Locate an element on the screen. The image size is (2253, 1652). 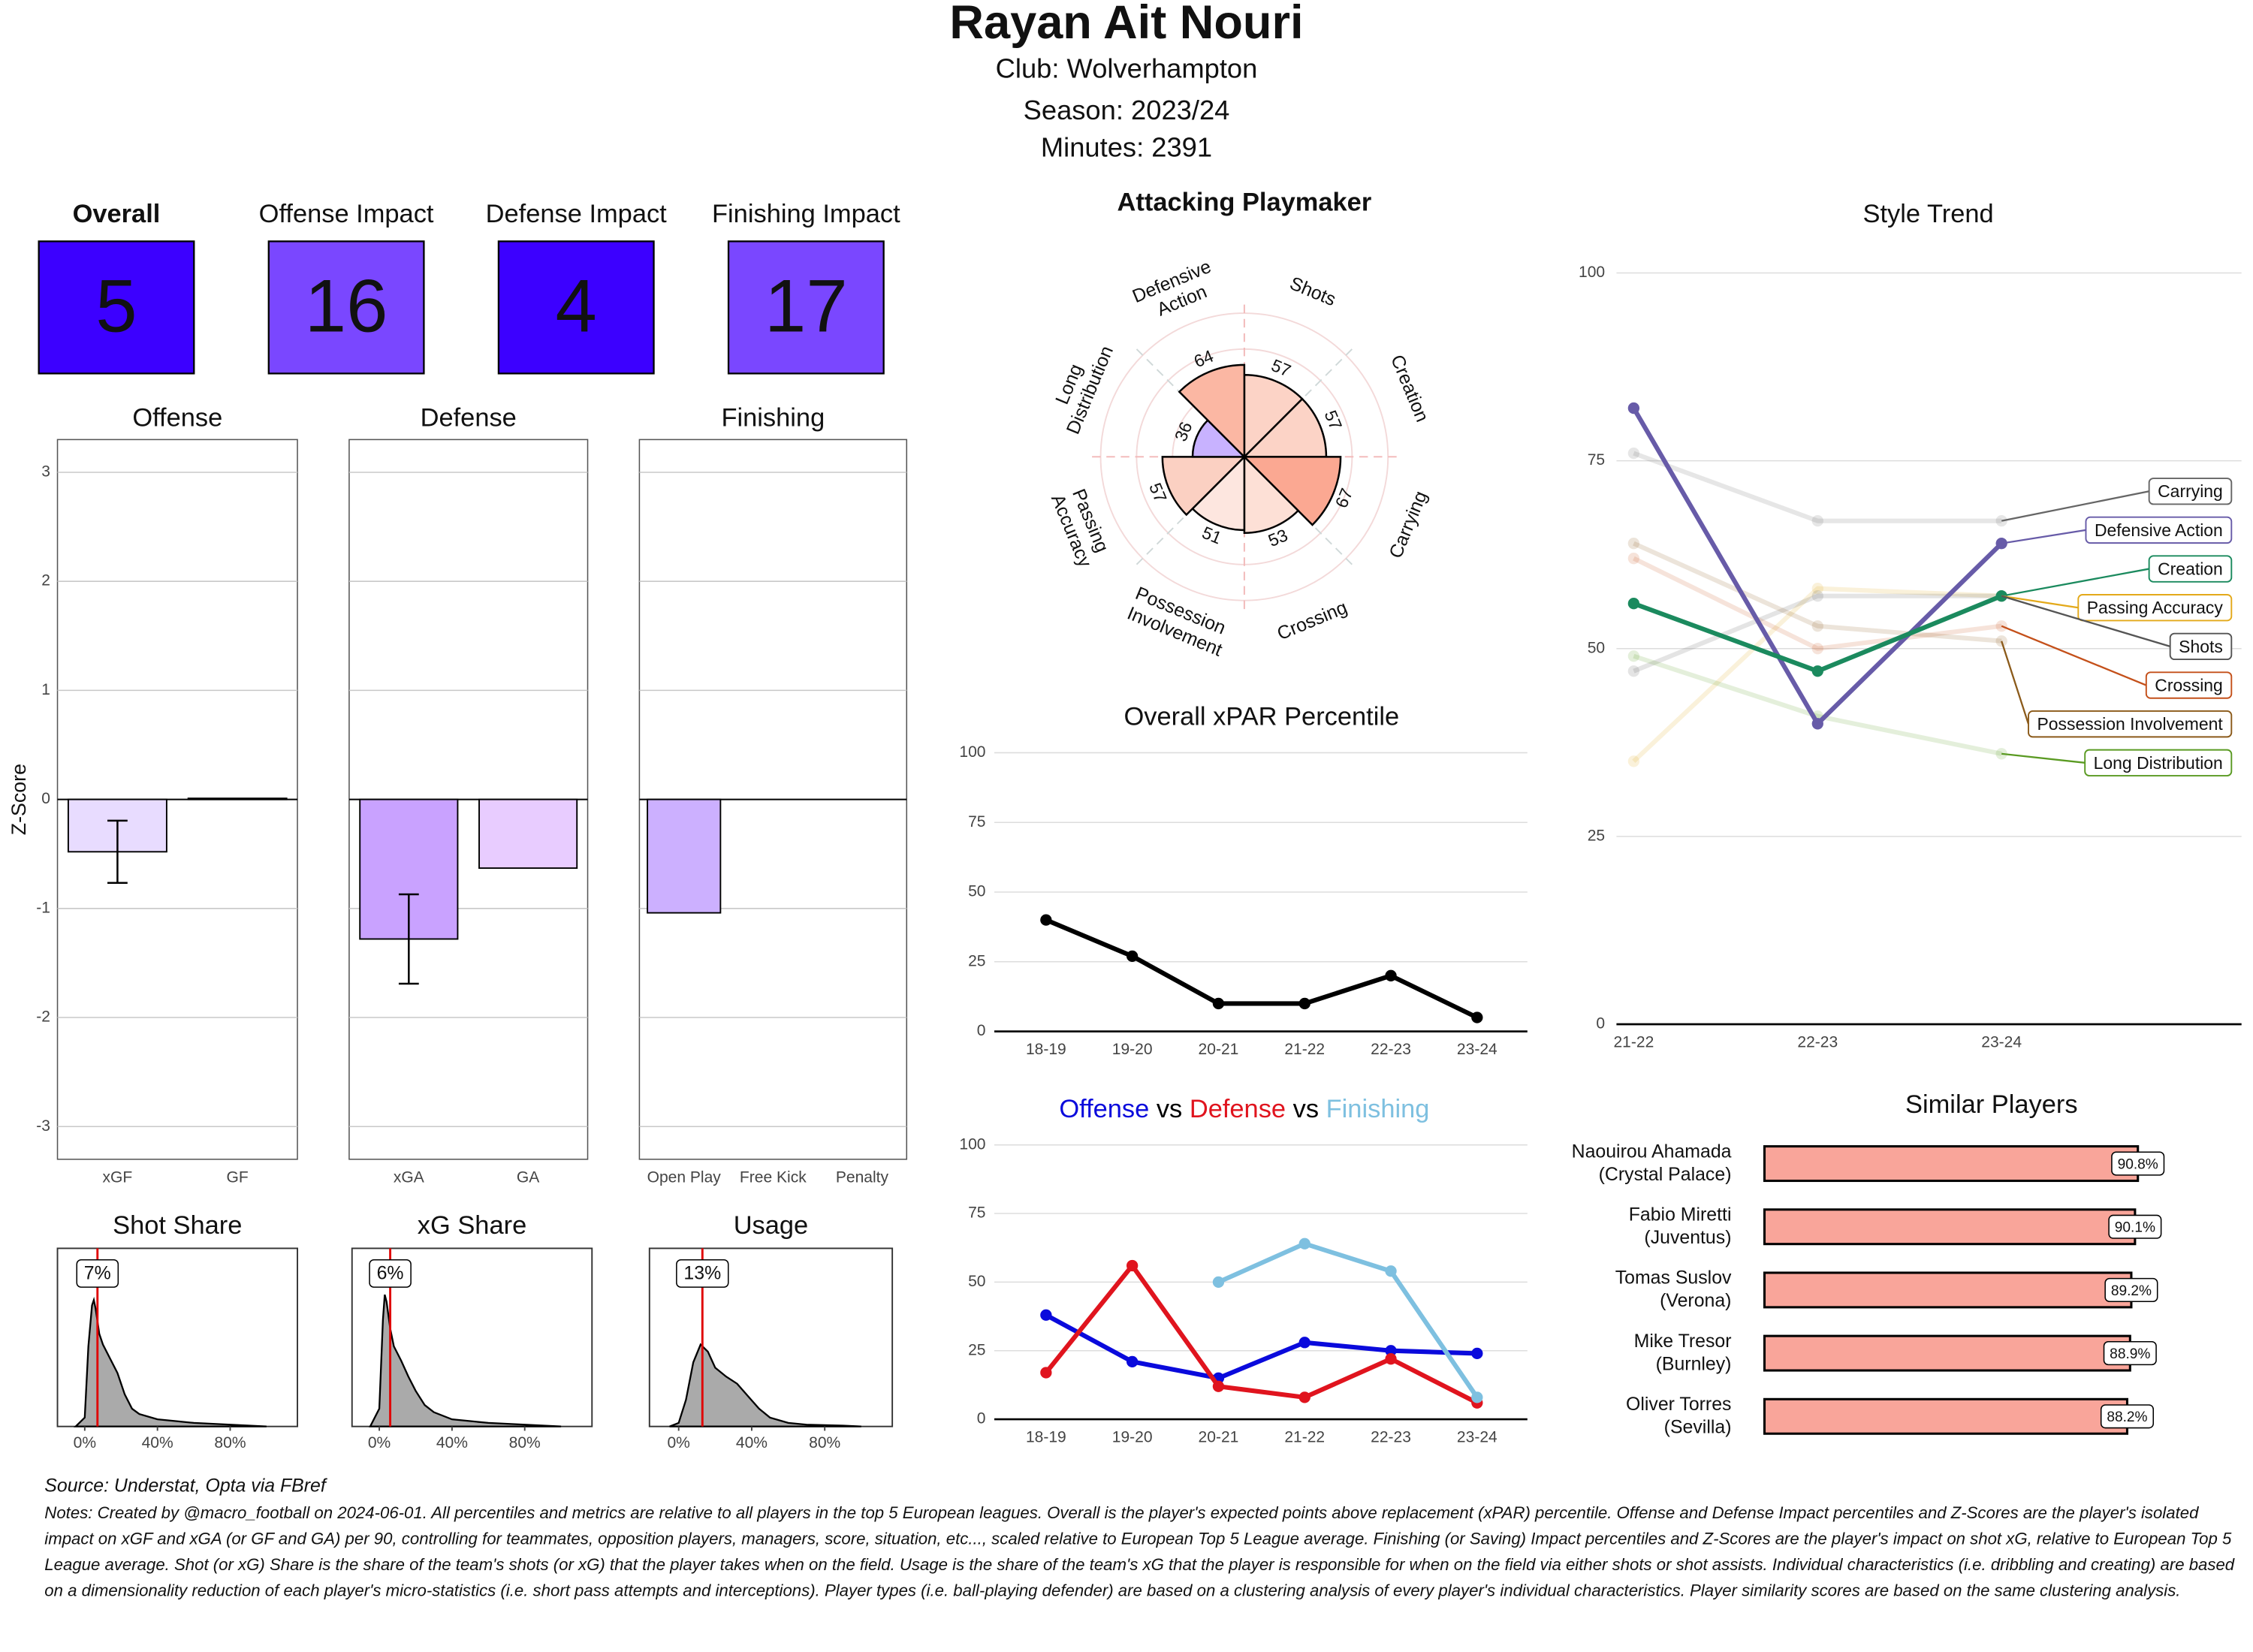
value-label: 64 is located at coordinates (1204, 359).